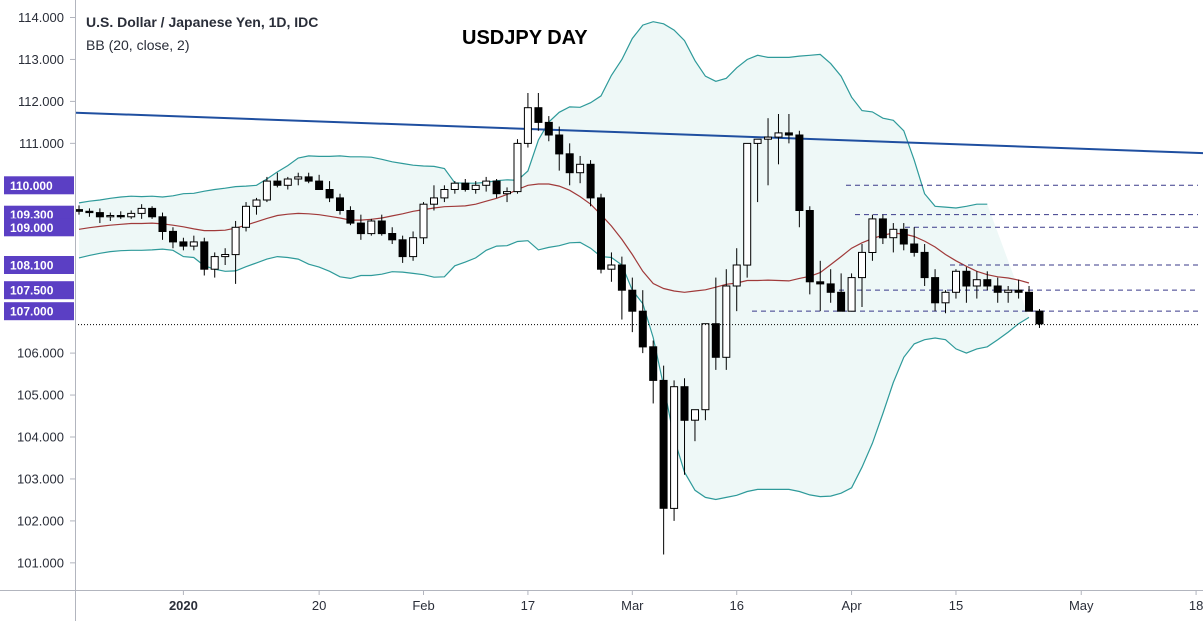 The image size is (1203, 621). Describe the element at coordinates (40, 353) in the screenshot. I see `y-tick-label: 106.000` at that location.